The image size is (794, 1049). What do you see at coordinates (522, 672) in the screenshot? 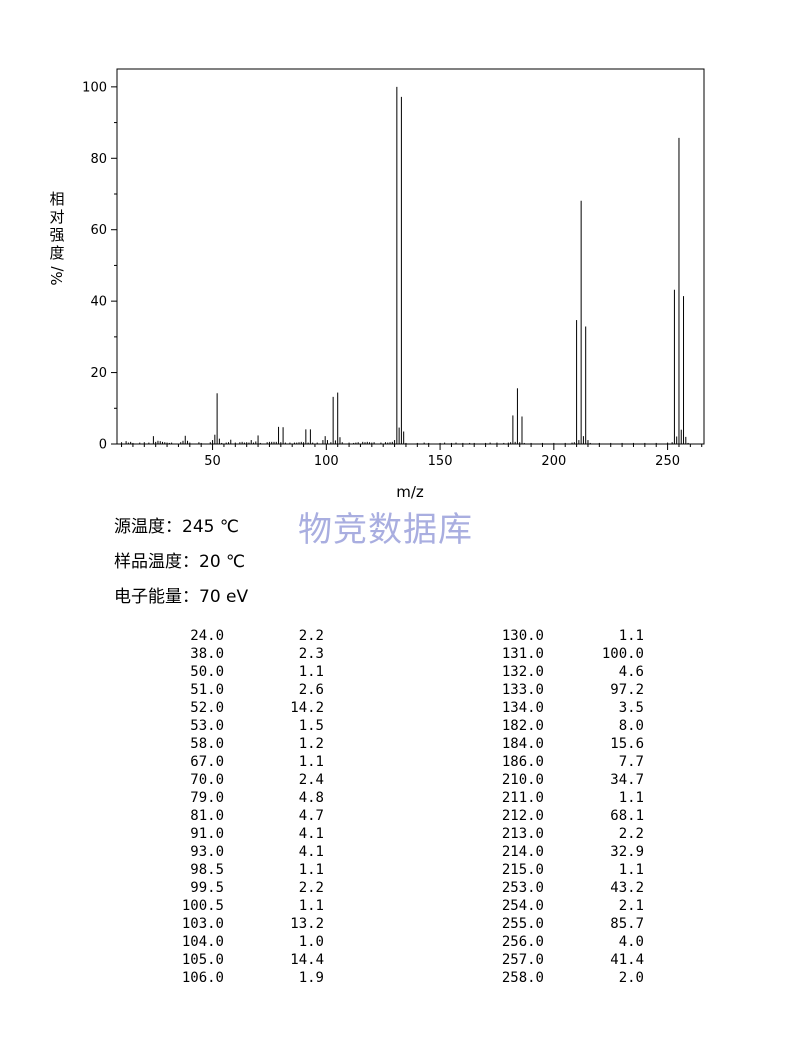
I see `mz-value: 132.0` at bounding box center [522, 672].